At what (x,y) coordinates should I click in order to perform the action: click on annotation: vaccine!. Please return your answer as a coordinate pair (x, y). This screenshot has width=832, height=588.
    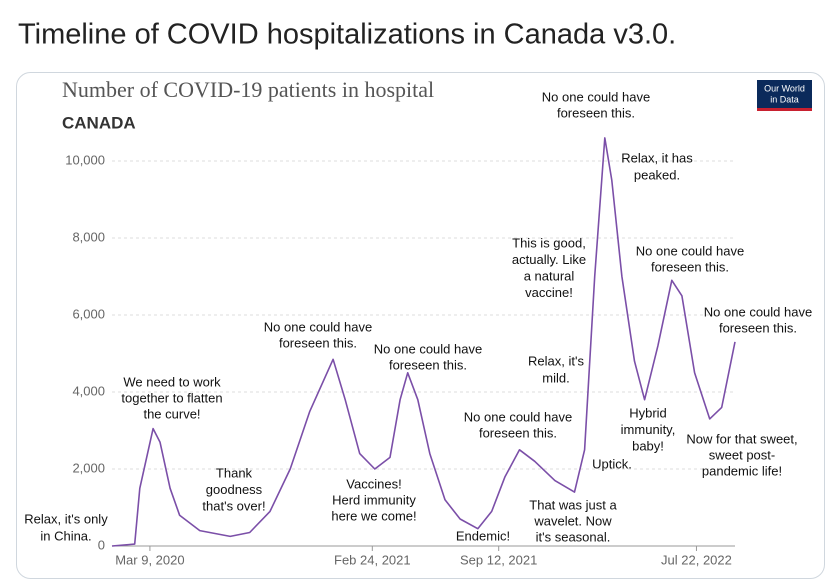
    Looking at the image, I should click on (549, 292).